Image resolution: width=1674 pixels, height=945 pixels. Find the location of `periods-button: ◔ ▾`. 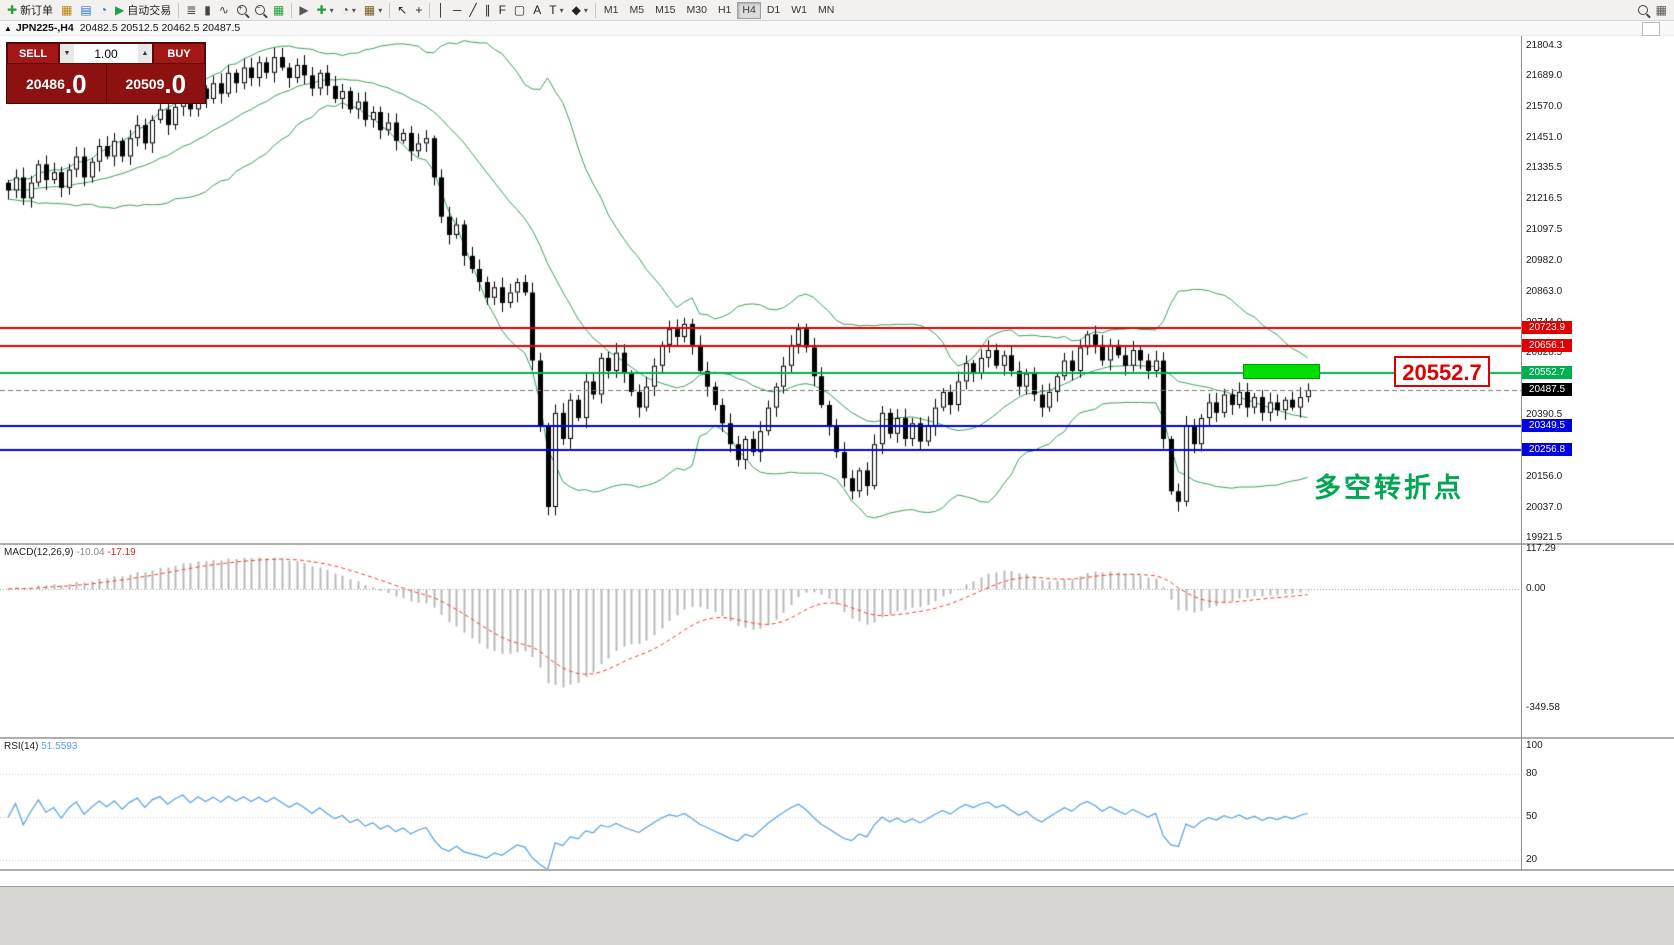

periods-button: ◔ ▾ is located at coordinates (349, 10).